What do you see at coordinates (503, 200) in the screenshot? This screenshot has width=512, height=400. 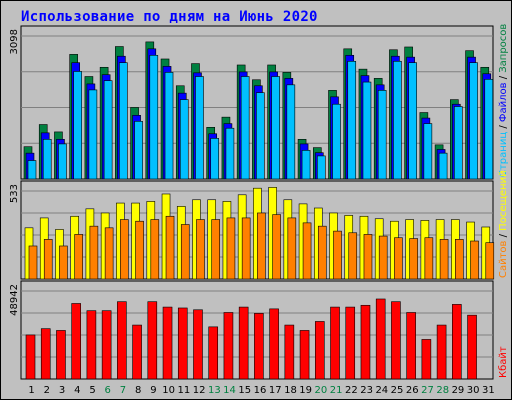 I see `legend-entry: Посещений` at bounding box center [503, 200].